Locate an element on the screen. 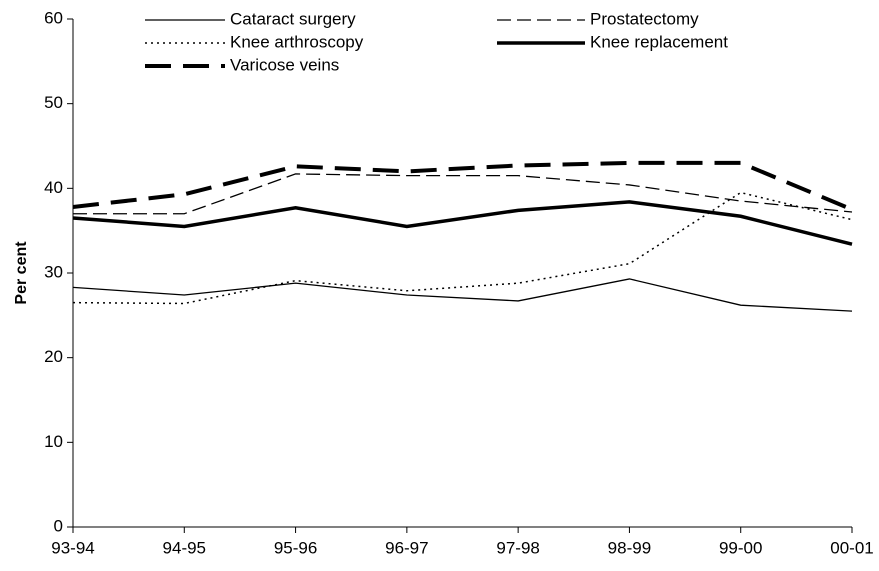  x-tick-label: 97-98 is located at coordinates (517, 547).